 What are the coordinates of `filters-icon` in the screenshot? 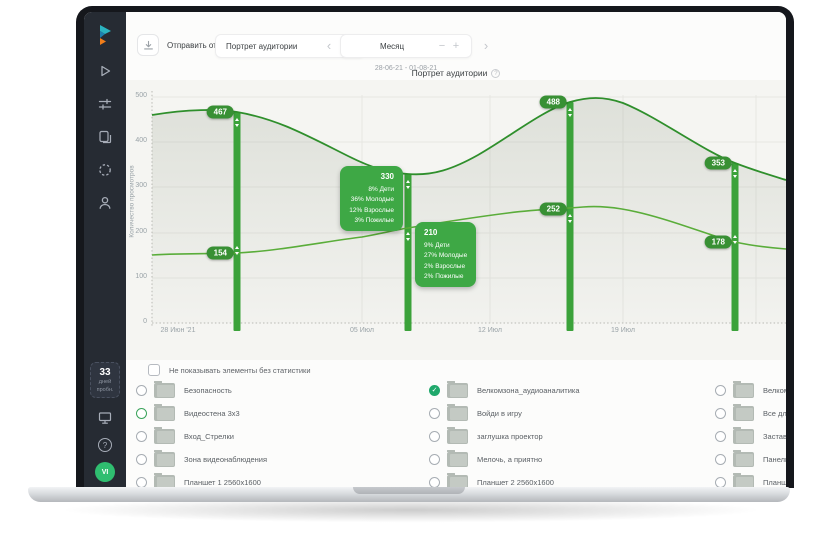 It's located at (105, 104).